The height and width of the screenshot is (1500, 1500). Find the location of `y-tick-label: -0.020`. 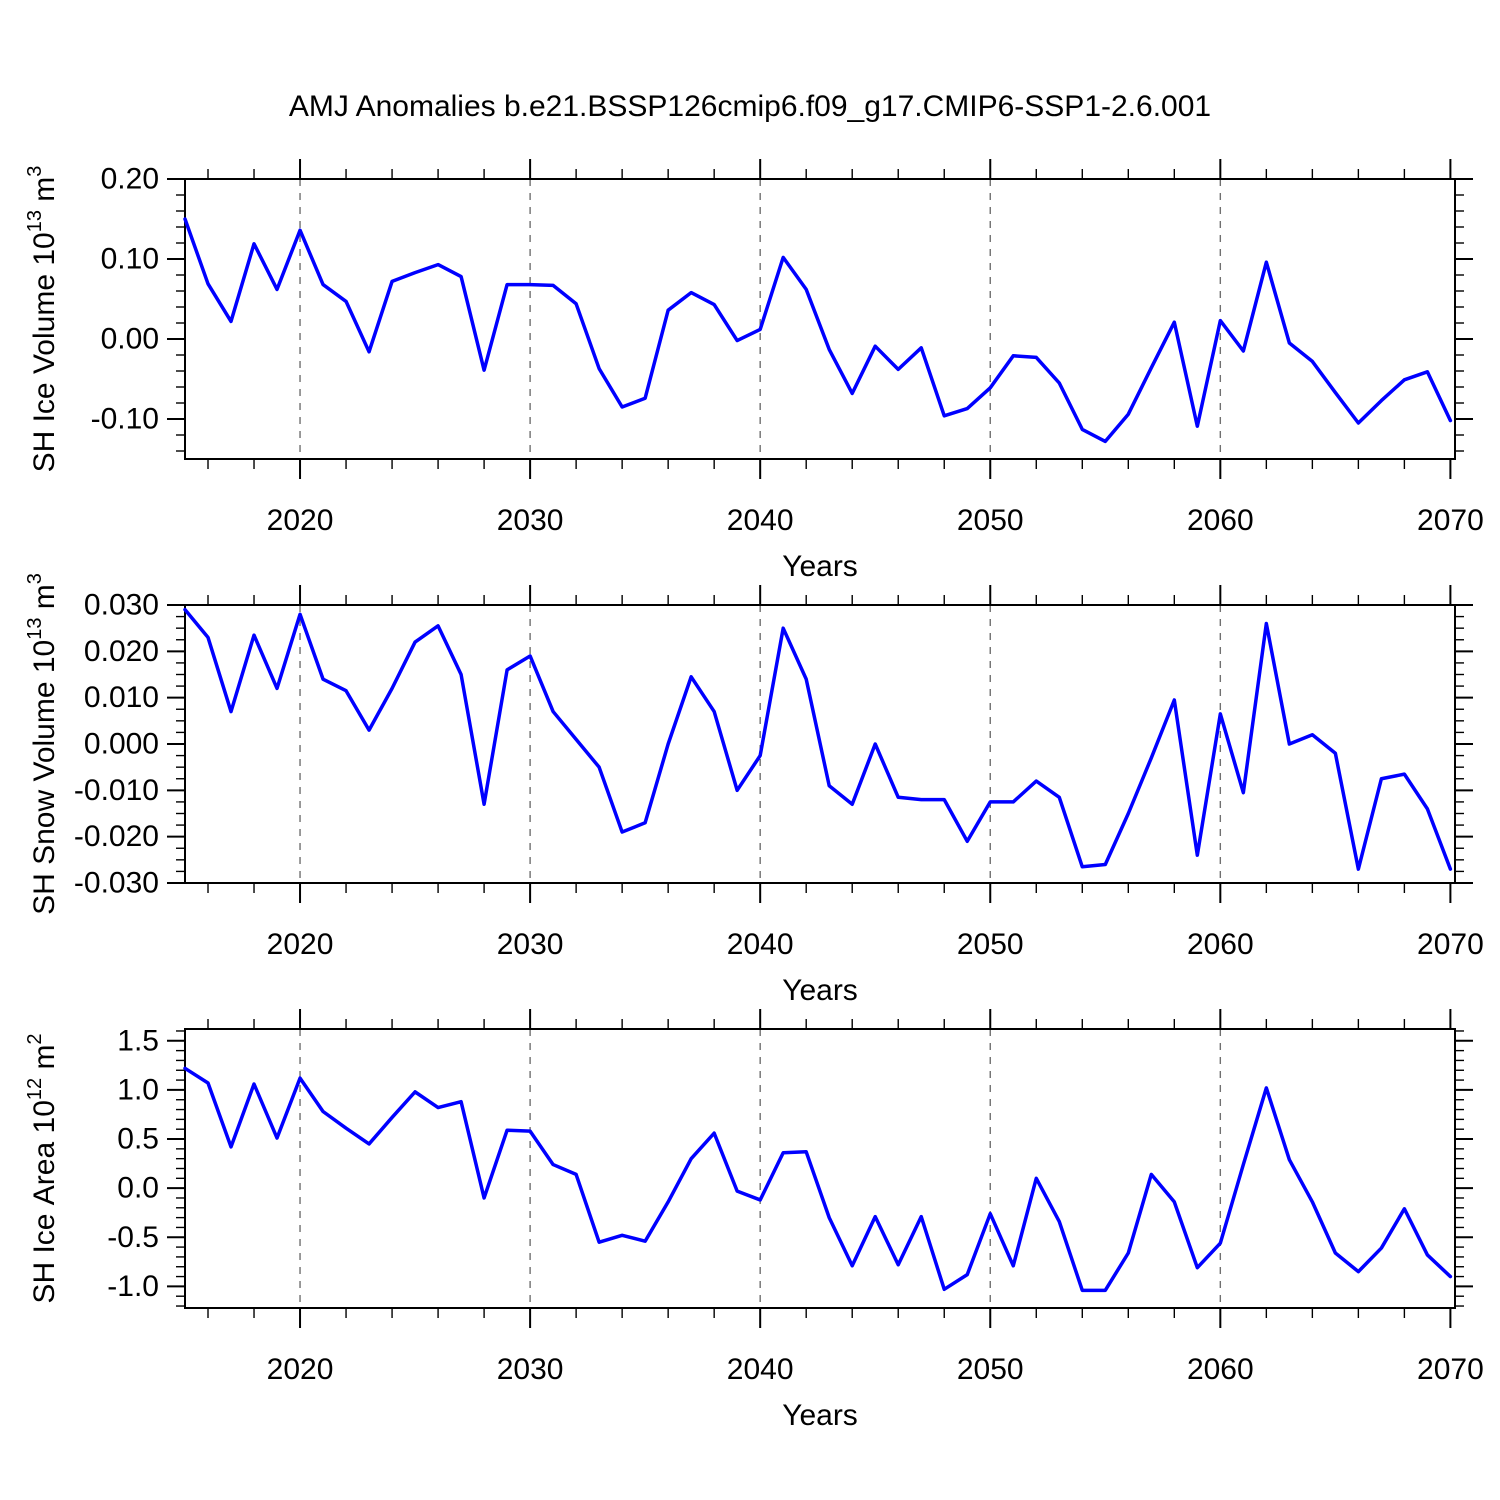

y-tick-label: -0.020 is located at coordinates (116, 836).